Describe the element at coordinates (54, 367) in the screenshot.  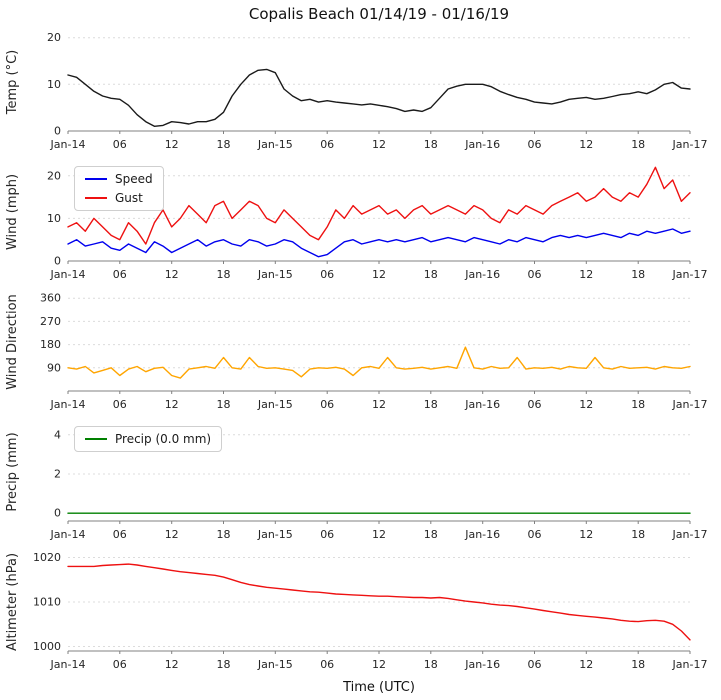
I see `y-tick-label: 90` at that location.